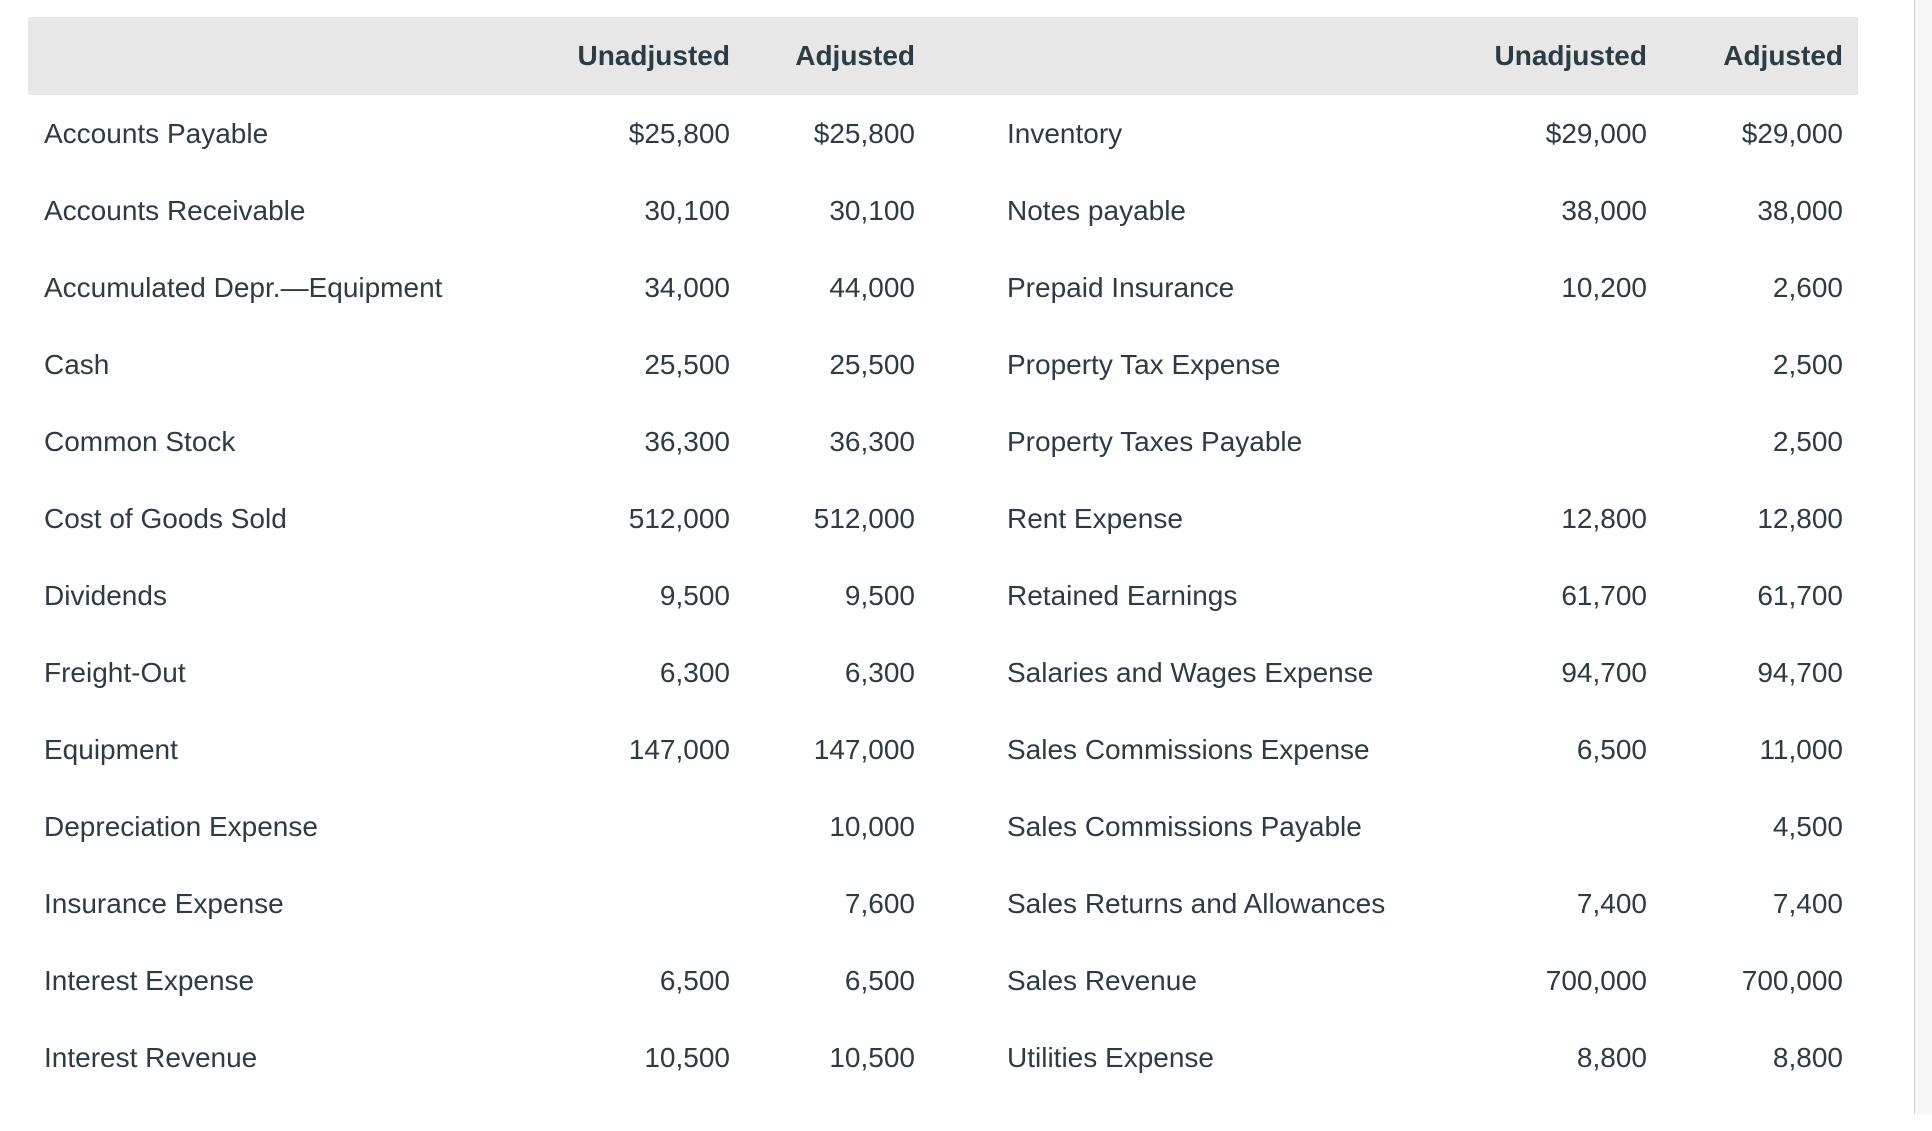  What do you see at coordinates (1800, 672) in the screenshot?
I see `adjusted-value-cell: 94,700` at bounding box center [1800, 672].